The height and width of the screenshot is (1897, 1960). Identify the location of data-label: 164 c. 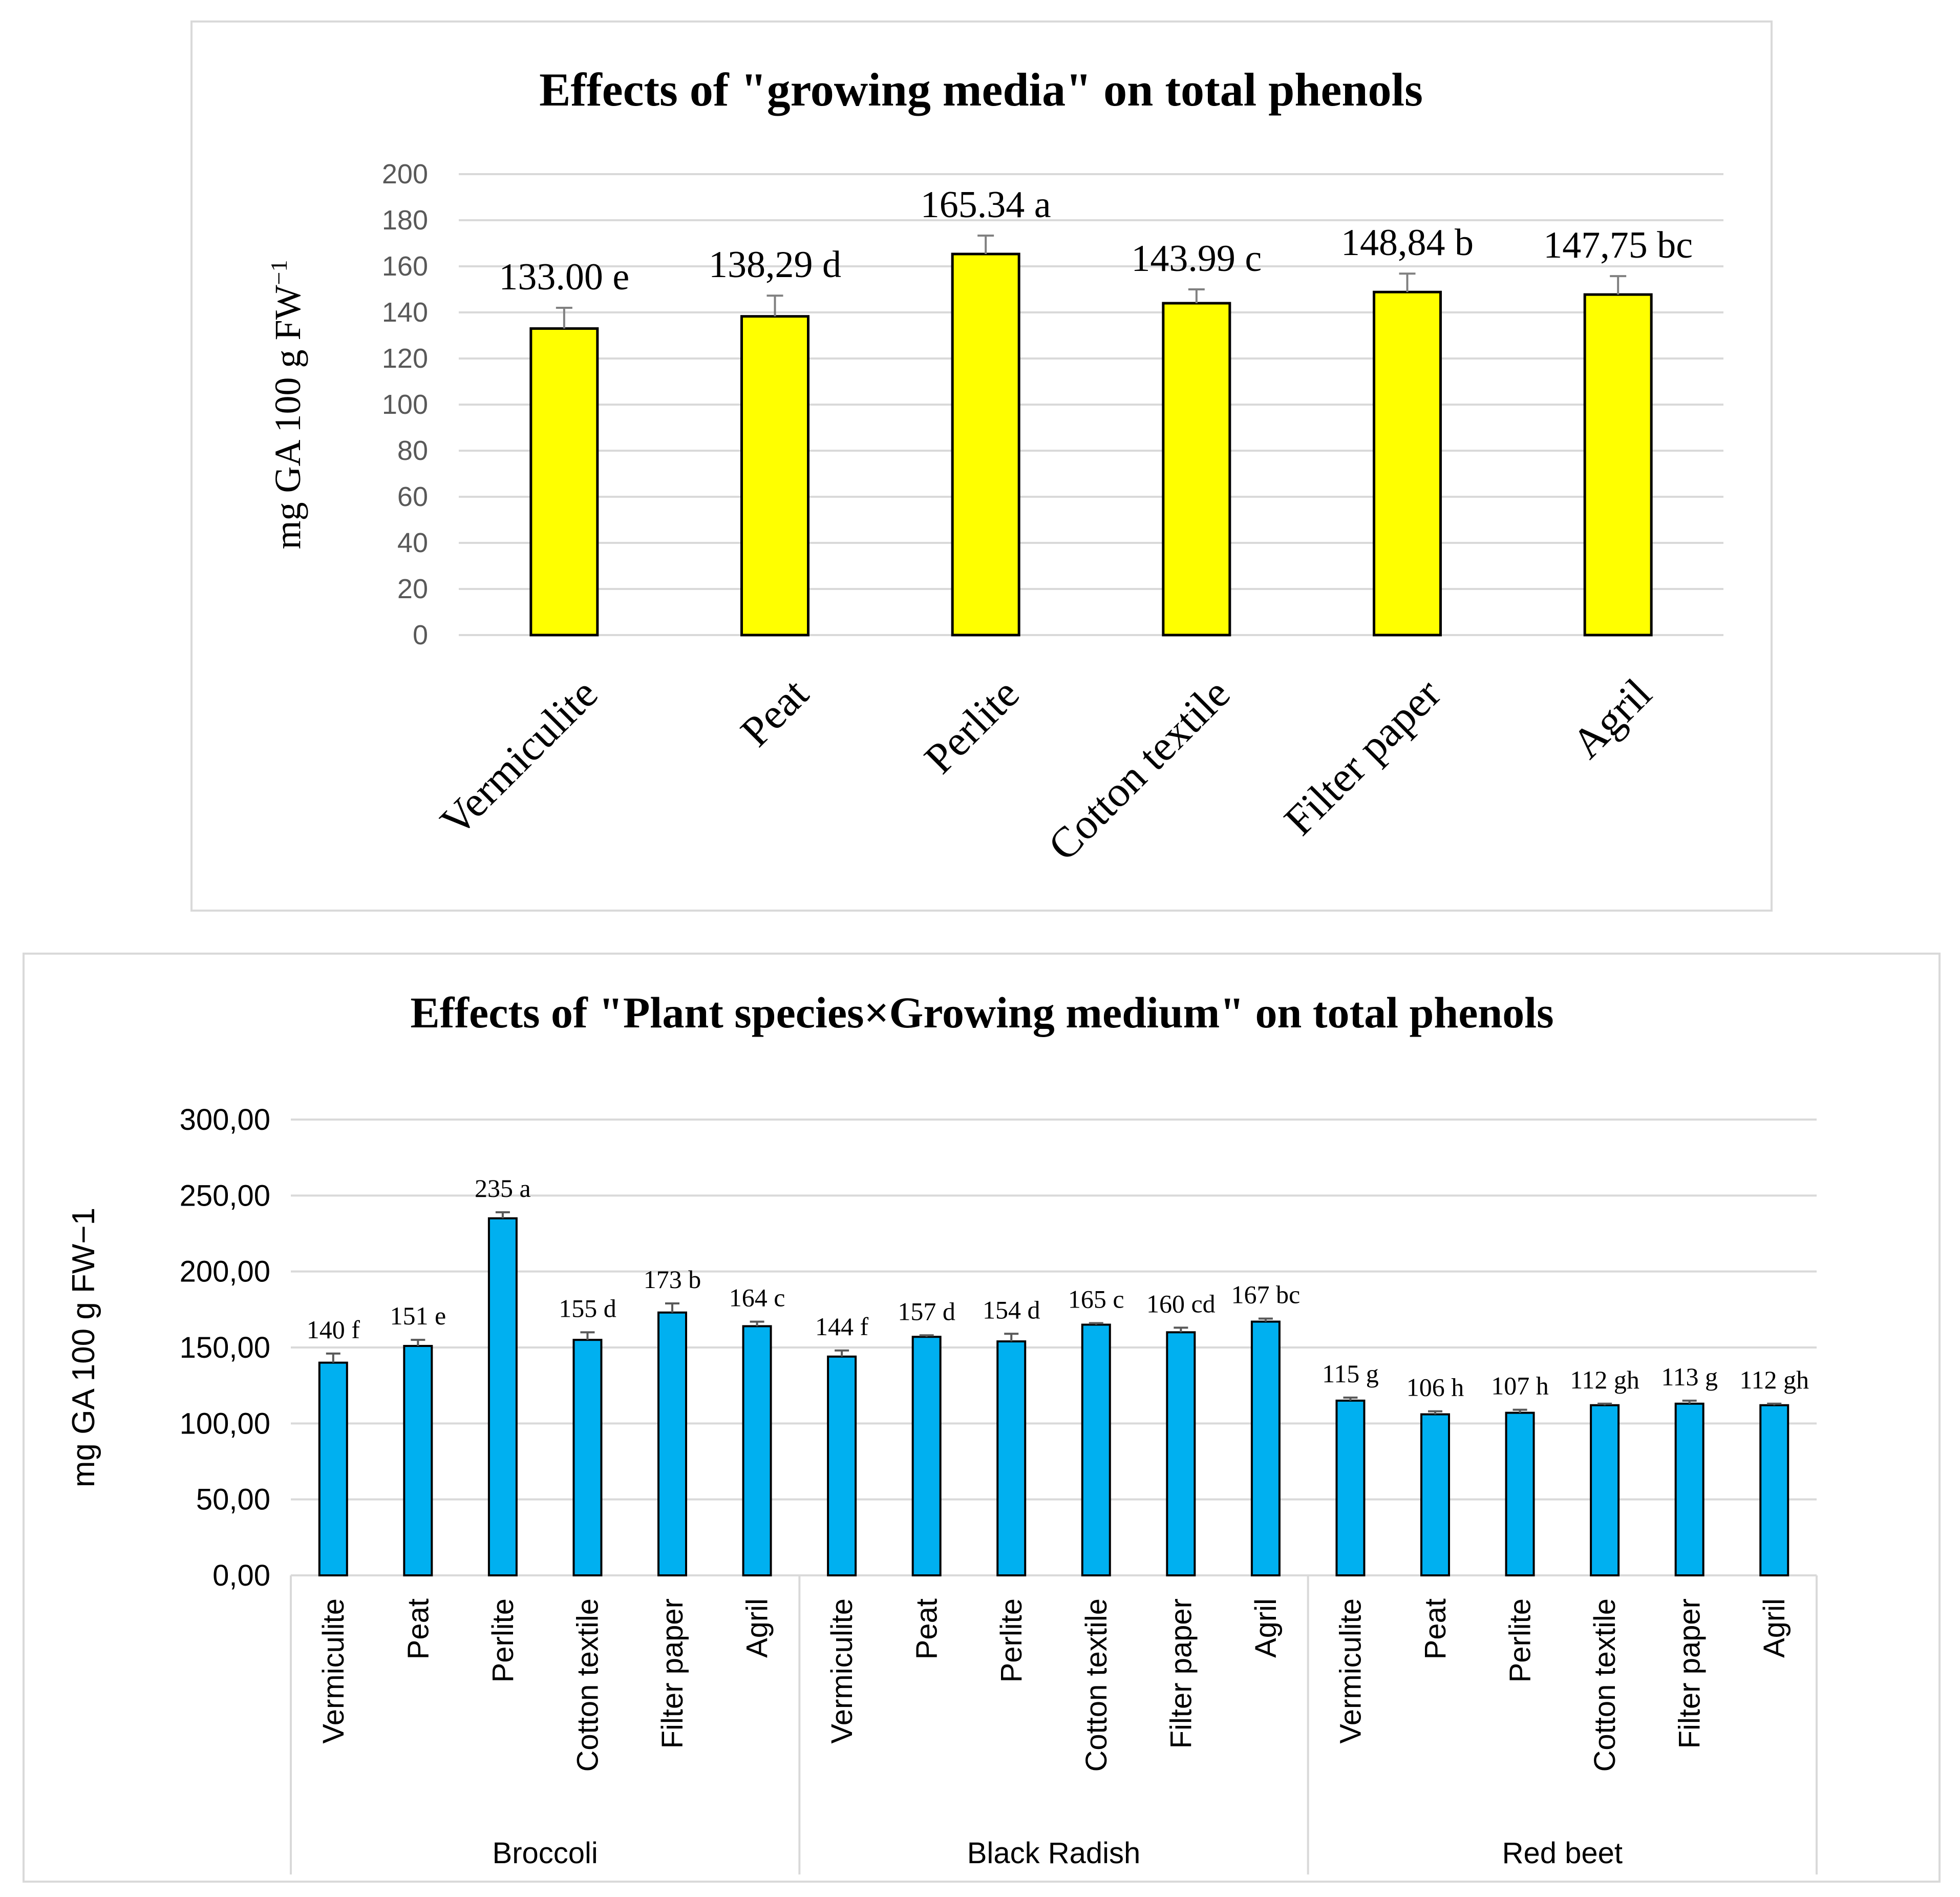
(757, 1297).